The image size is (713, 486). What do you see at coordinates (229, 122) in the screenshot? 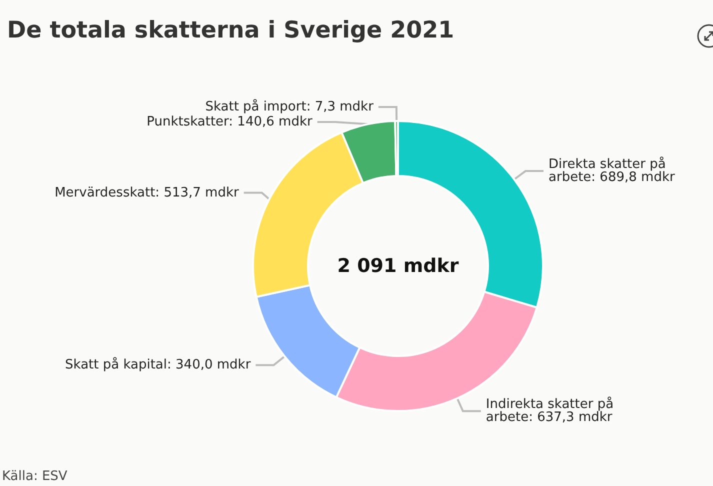
I see `slice-label: Punktskatter: 140,6 mdkr` at bounding box center [229, 122].